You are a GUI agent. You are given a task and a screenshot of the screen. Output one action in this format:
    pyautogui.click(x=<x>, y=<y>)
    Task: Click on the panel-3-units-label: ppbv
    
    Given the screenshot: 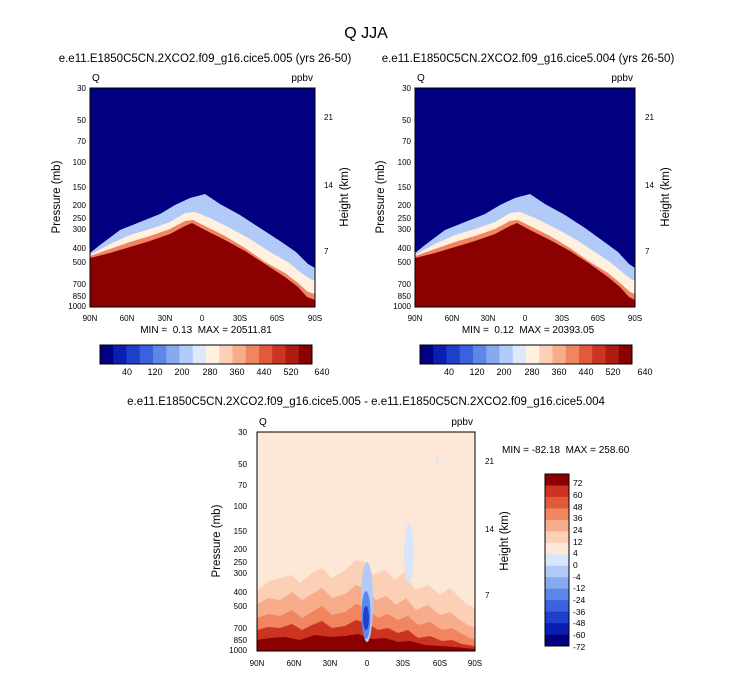 What is the action you would take?
    pyautogui.click(x=462, y=422)
    